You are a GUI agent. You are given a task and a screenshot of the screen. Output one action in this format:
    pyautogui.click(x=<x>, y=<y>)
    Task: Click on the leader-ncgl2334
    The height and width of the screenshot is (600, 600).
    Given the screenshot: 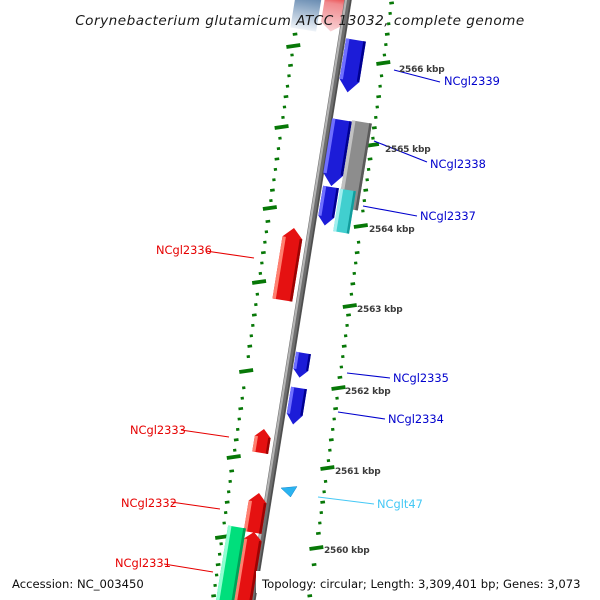 What is the action you would take?
    pyautogui.click(x=361, y=415)
    